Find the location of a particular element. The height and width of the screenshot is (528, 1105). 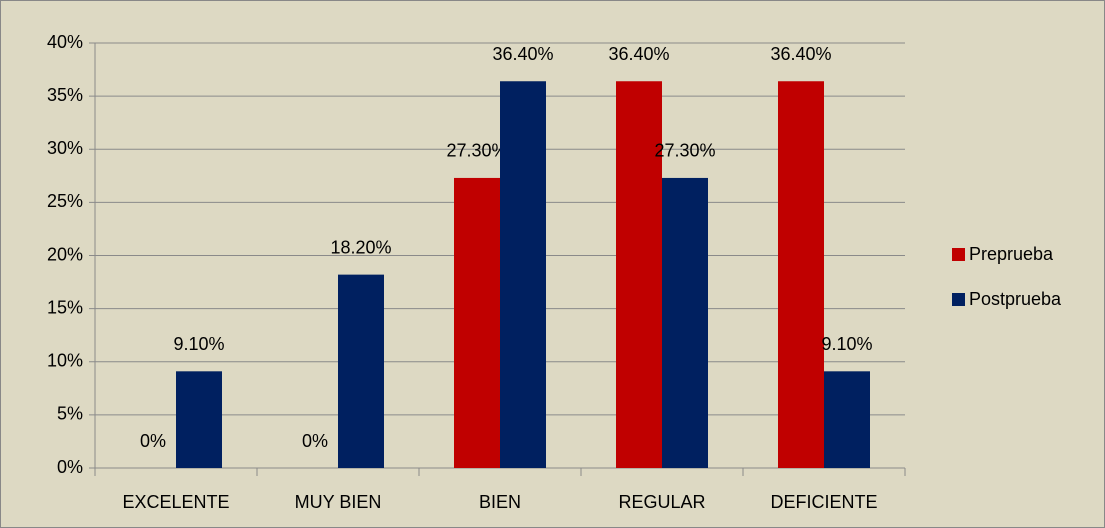

y-tick-label: 20% is located at coordinates (65, 254).